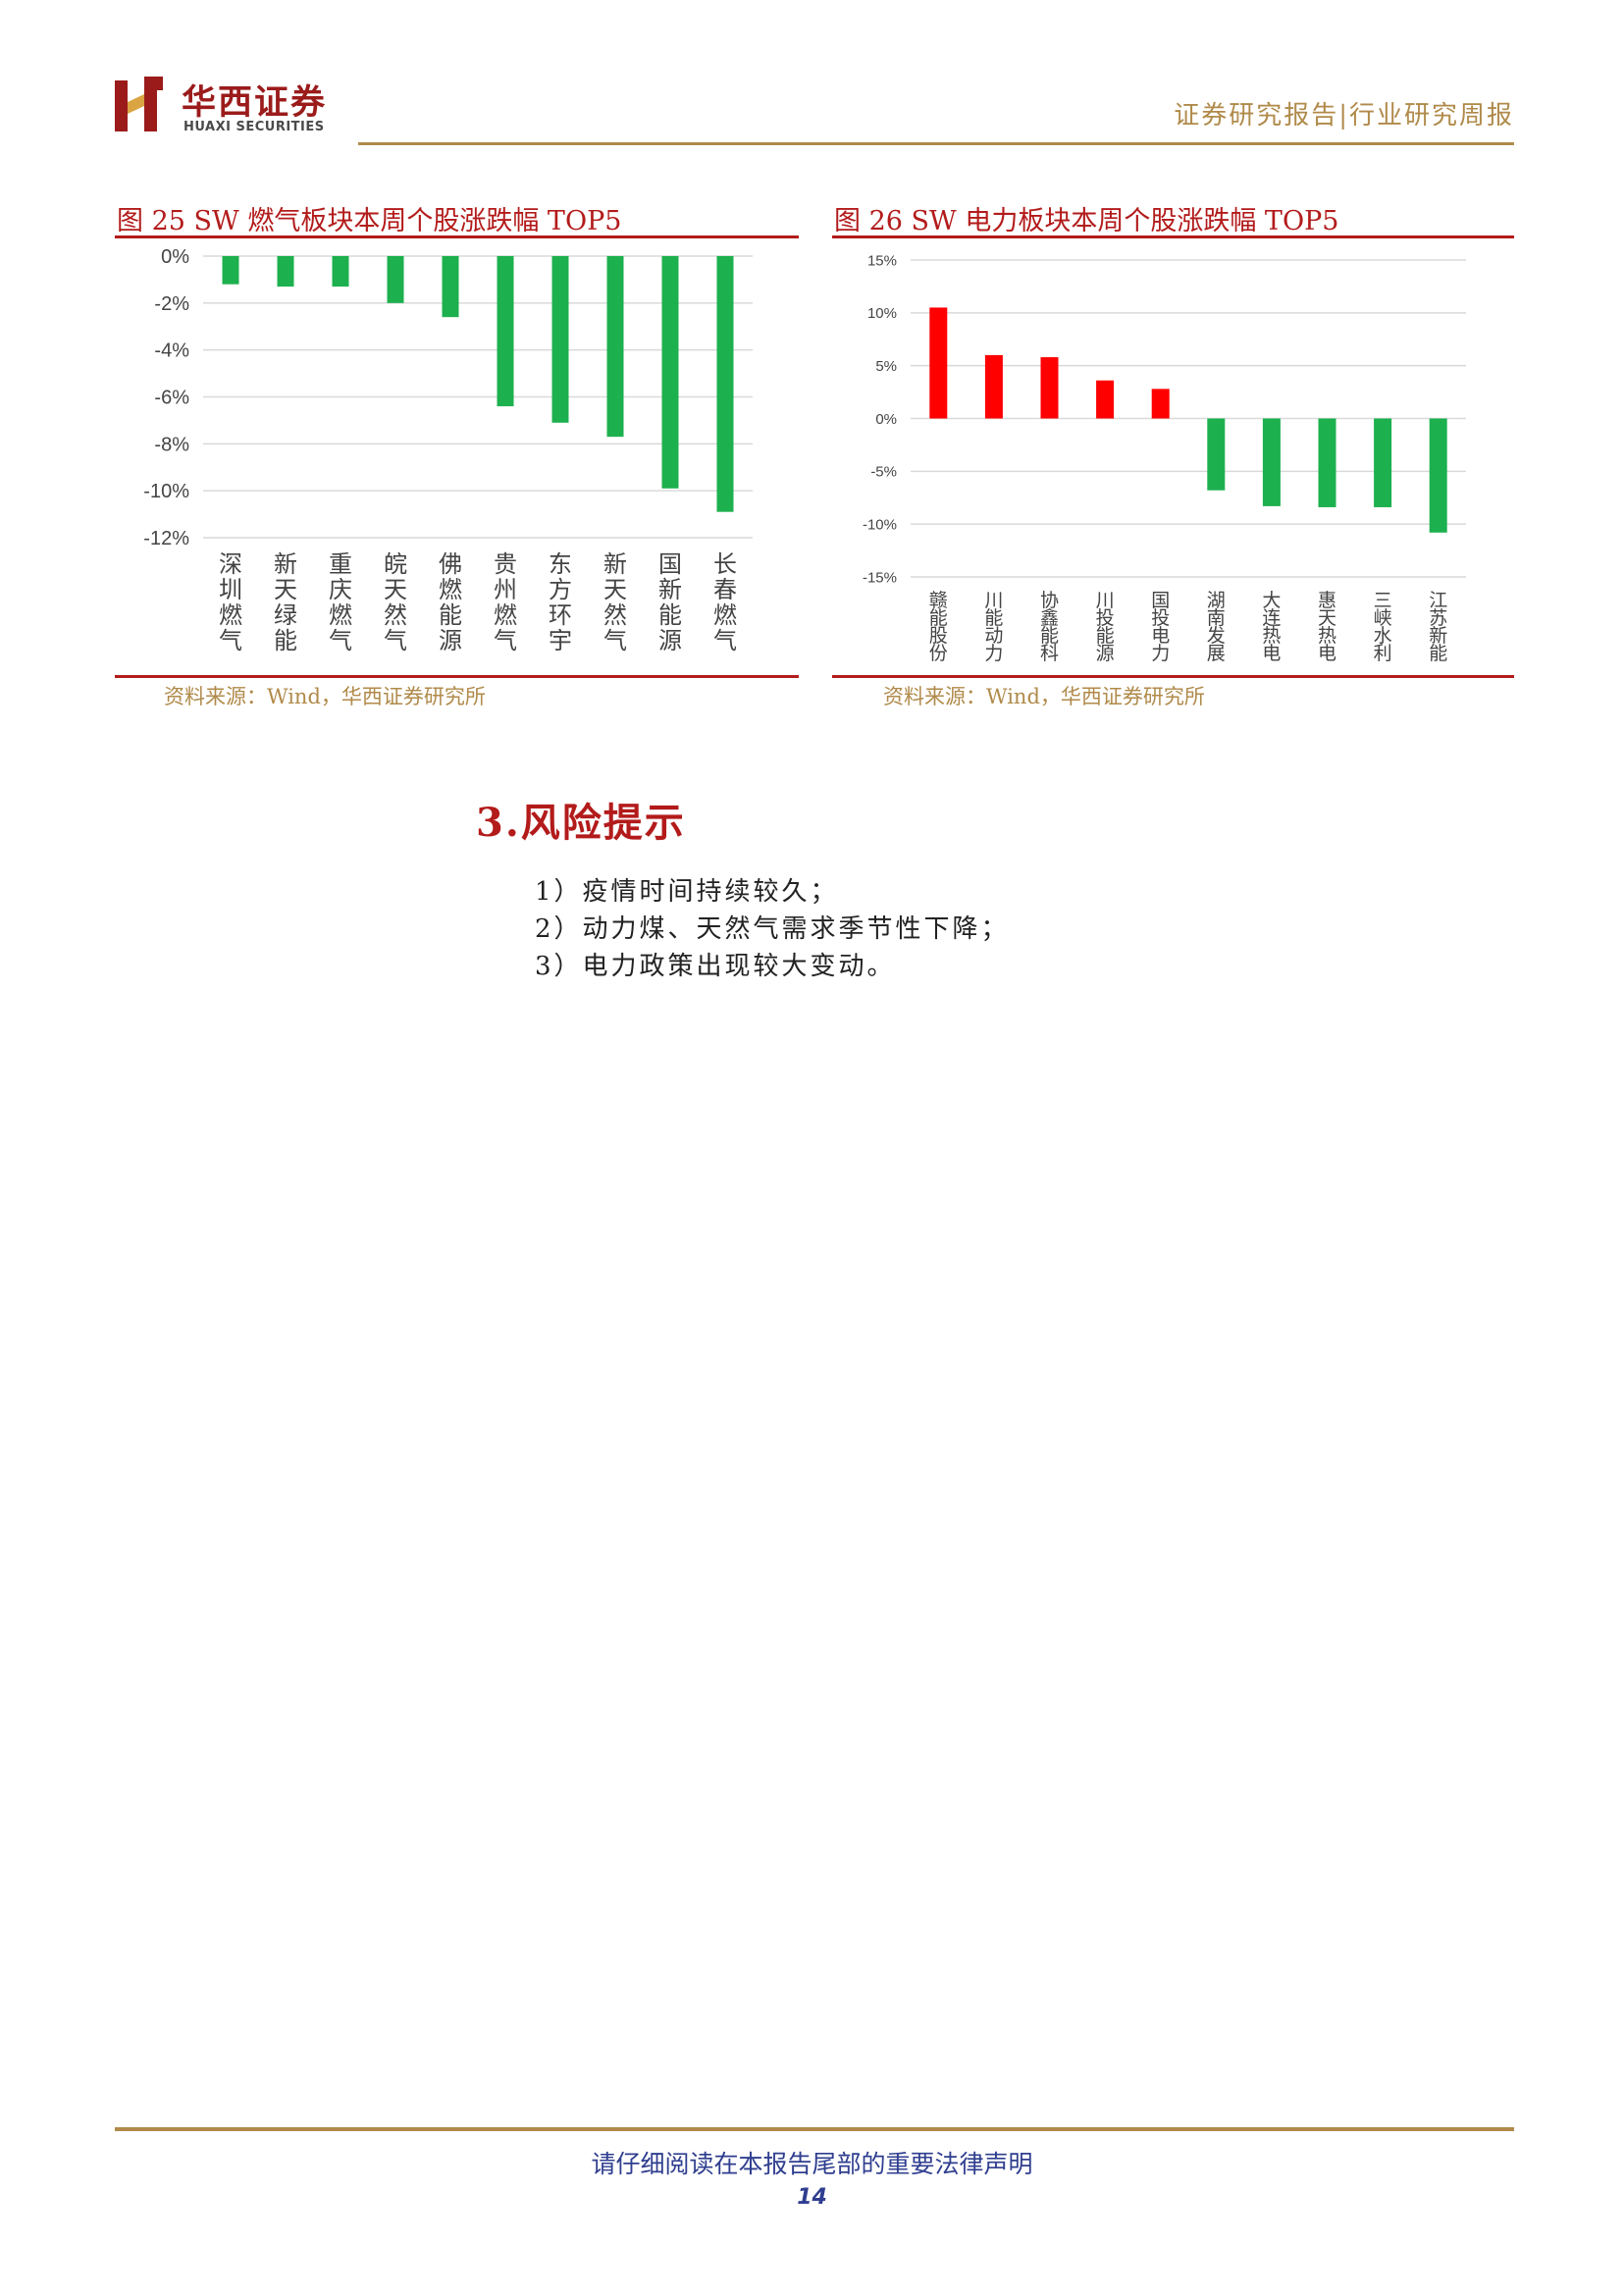 The height and width of the screenshot is (2296, 1624). I want to click on x-category-label: 国新能源, so click(670, 602).